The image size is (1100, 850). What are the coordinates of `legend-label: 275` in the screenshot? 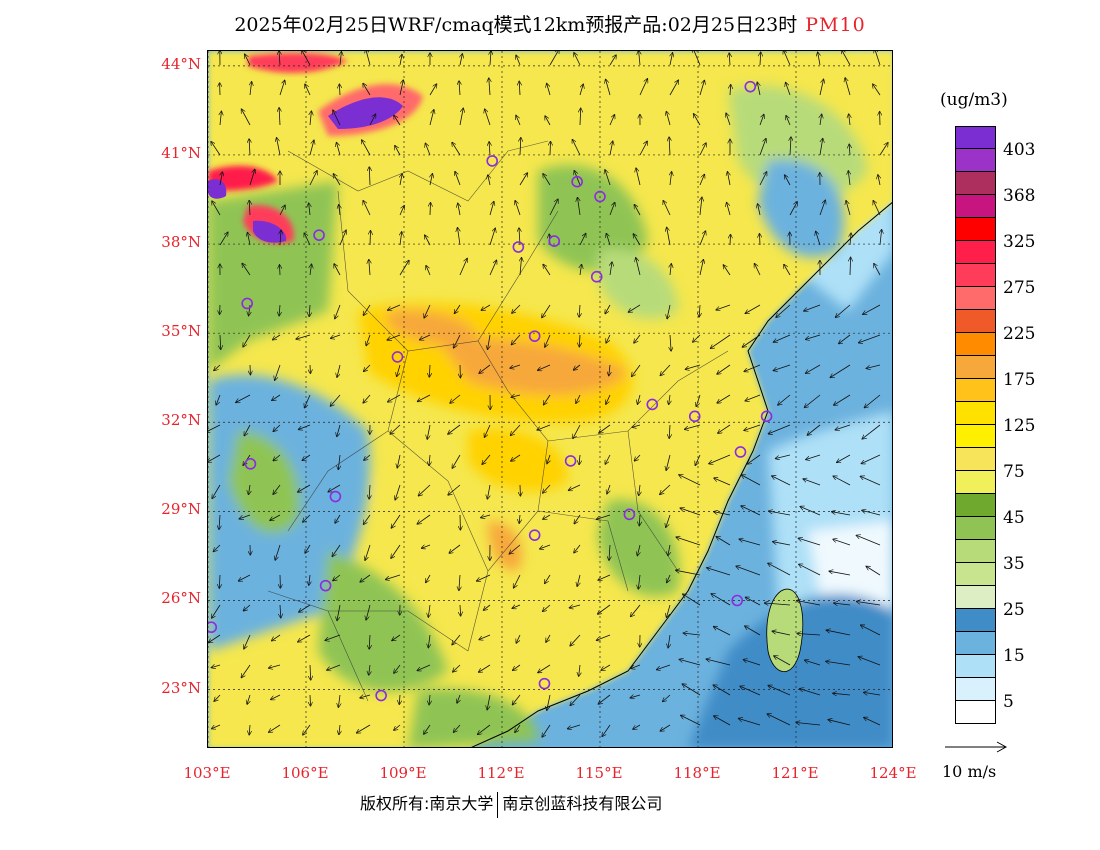 It's located at (1019, 288).